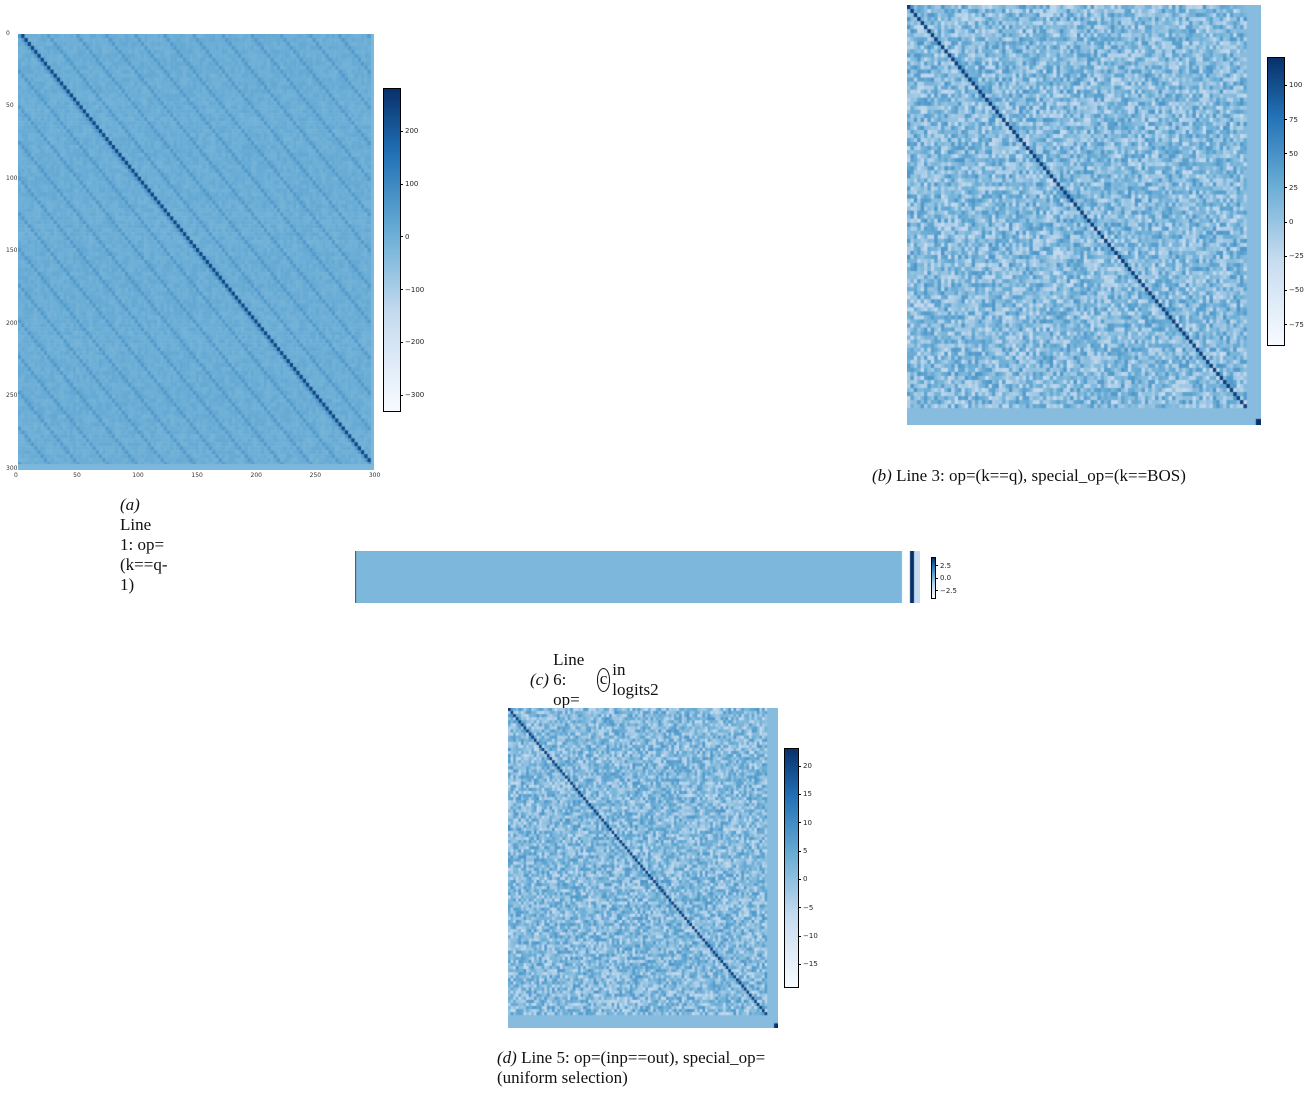 The width and height of the screenshot is (1316, 1109). I want to click on colorbar-tick: 2.5, so click(943, 566).